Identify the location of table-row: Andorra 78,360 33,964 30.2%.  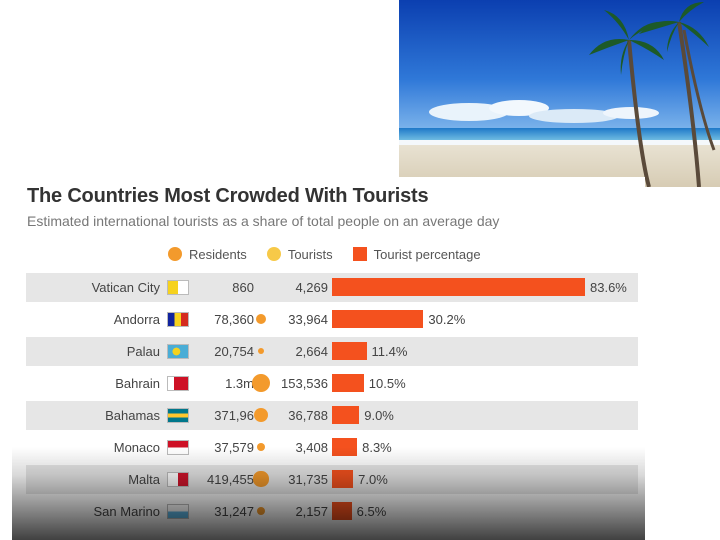
(332, 319).